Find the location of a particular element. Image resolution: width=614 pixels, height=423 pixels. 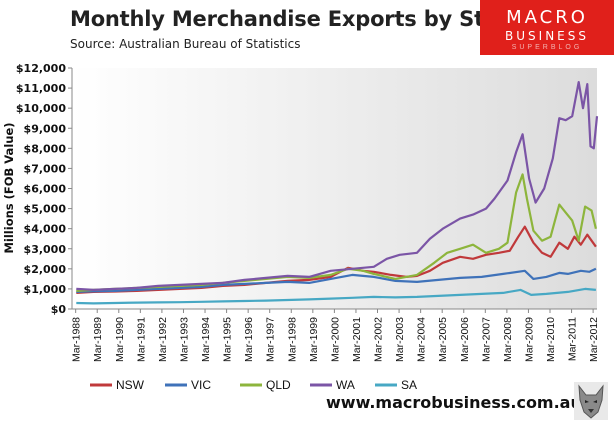

x-tick-label: Mar-2010 is located at coordinates (551, 339).